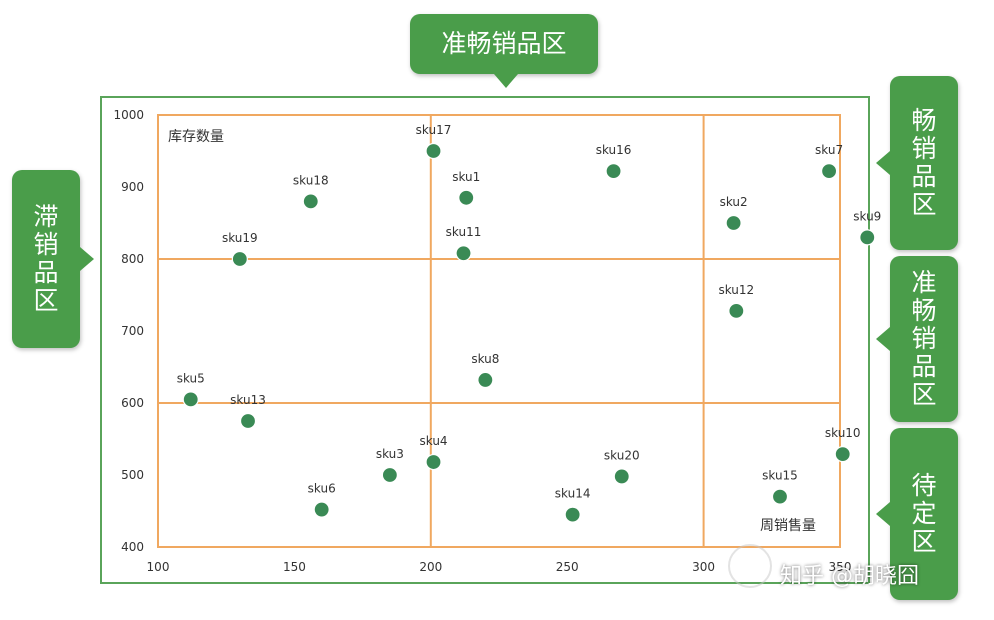  Describe the element at coordinates (466, 177) in the screenshot. I see `point-label-sku1: sku1` at that location.